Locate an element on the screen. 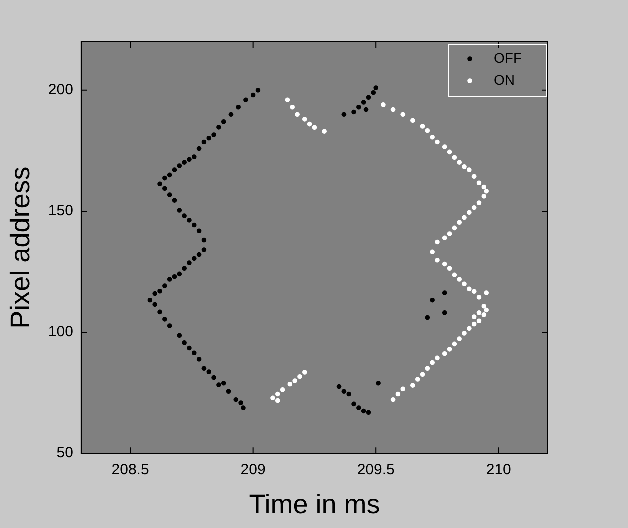 The height and width of the screenshot is (528, 628). x-axis-title: Time in ms is located at coordinates (314, 504).